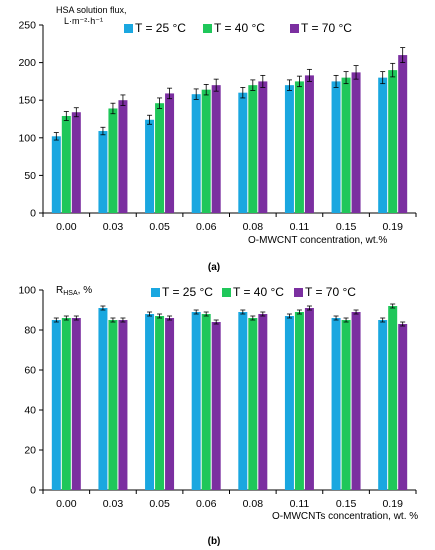  What do you see at coordinates (403, 134) in the screenshot?
I see `bar-70c-0.19` at bounding box center [403, 134].